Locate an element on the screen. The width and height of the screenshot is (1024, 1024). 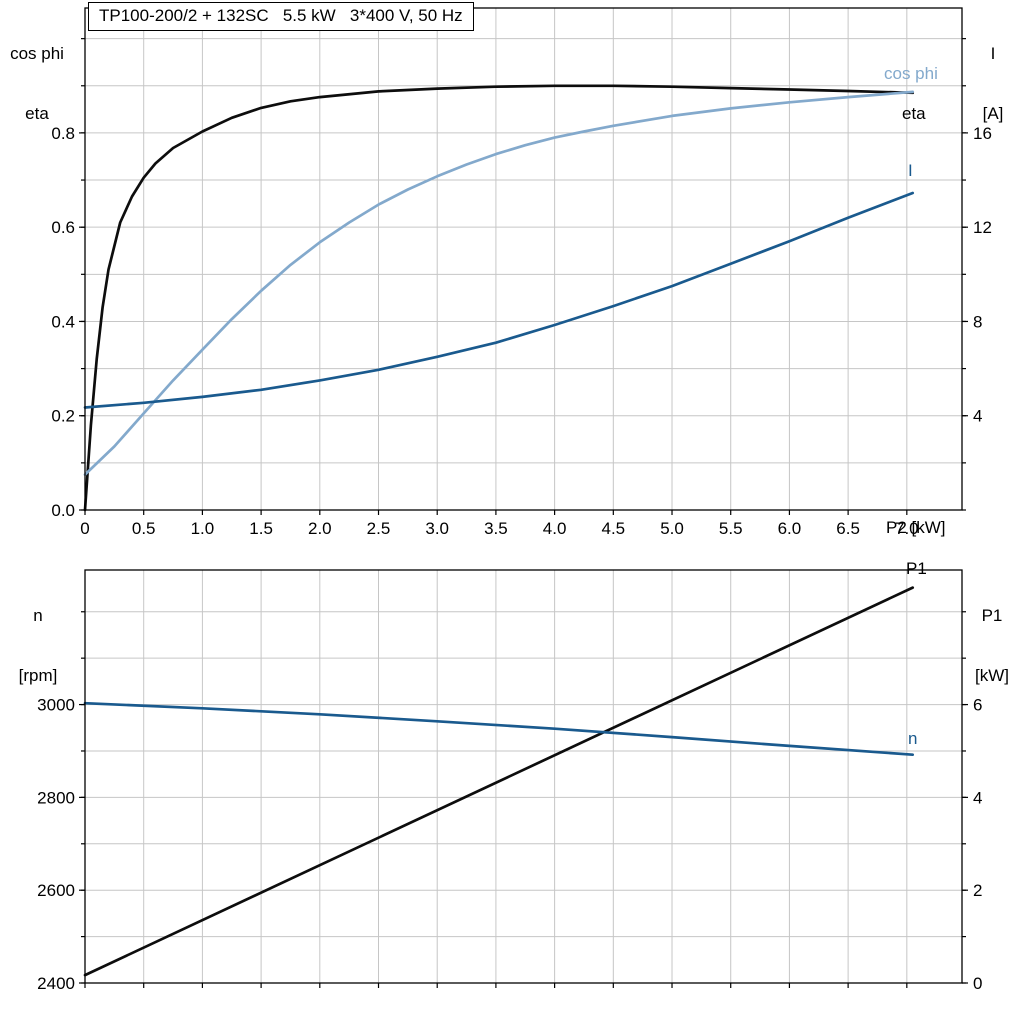
p1-axis-line2: [kW] is located at coordinates (992, 675).